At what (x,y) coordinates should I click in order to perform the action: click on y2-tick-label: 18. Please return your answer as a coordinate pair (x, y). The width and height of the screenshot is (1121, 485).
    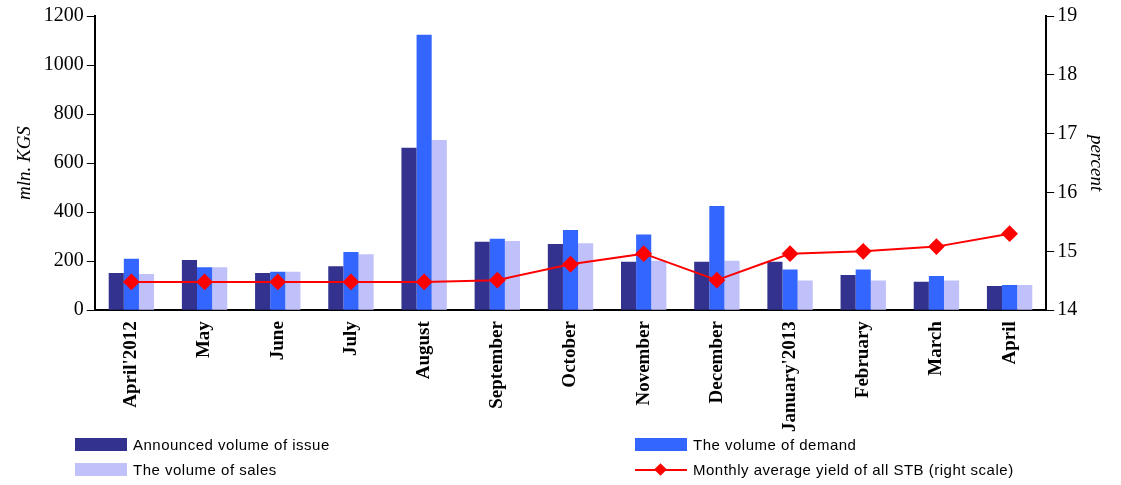
    Looking at the image, I should click on (1067, 73).